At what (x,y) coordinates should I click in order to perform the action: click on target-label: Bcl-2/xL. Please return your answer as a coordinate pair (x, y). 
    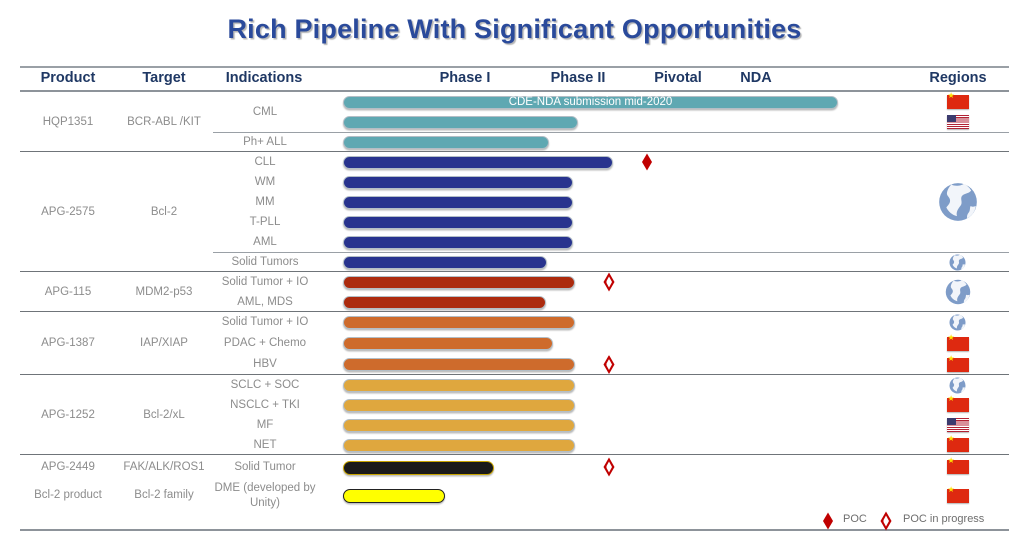
    Looking at the image, I should click on (164, 414).